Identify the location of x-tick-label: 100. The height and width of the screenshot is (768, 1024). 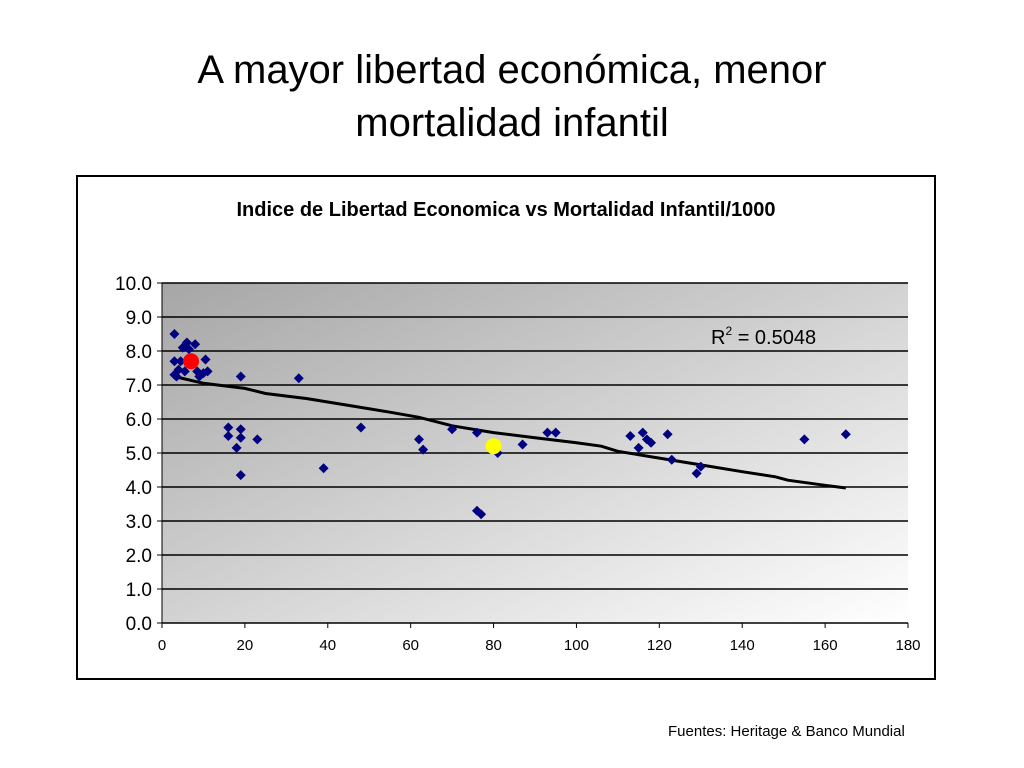
(576, 645).